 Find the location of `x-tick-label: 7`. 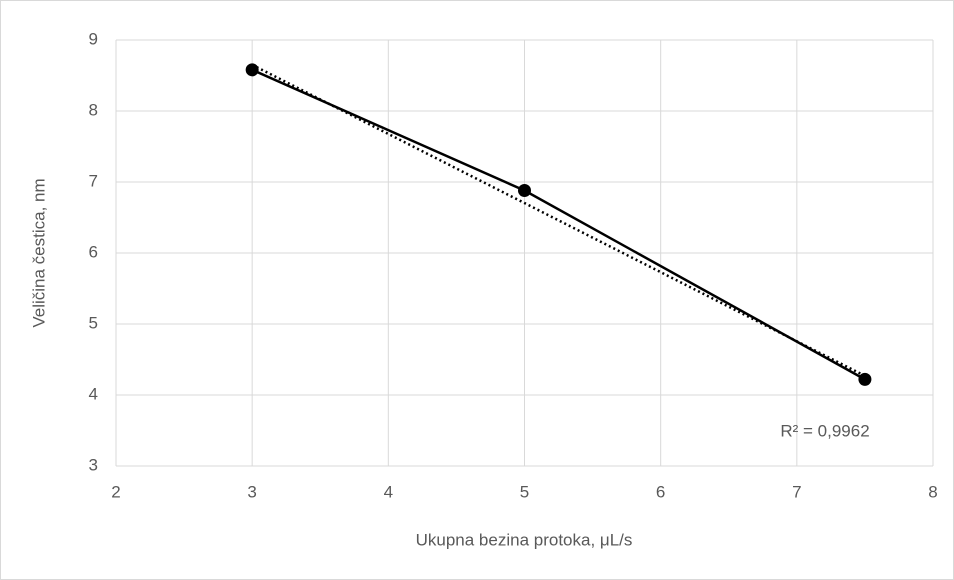

x-tick-label: 7 is located at coordinates (796, 491).